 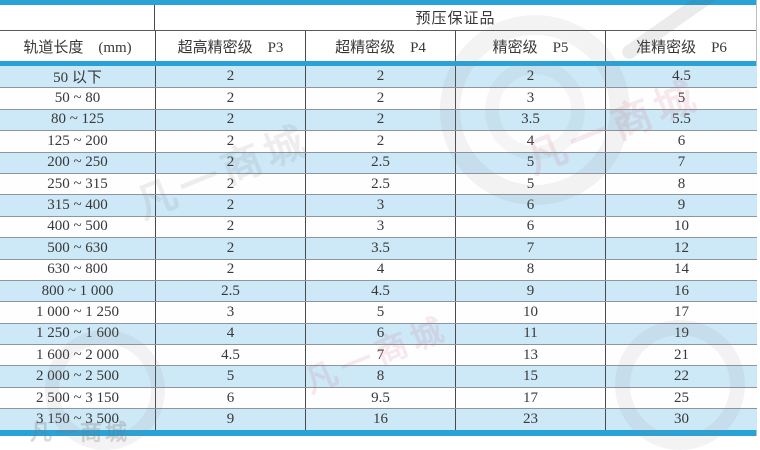 I want to click on rail-length-range: 3 150 ~ 3 500, so click(x=77, y=418).